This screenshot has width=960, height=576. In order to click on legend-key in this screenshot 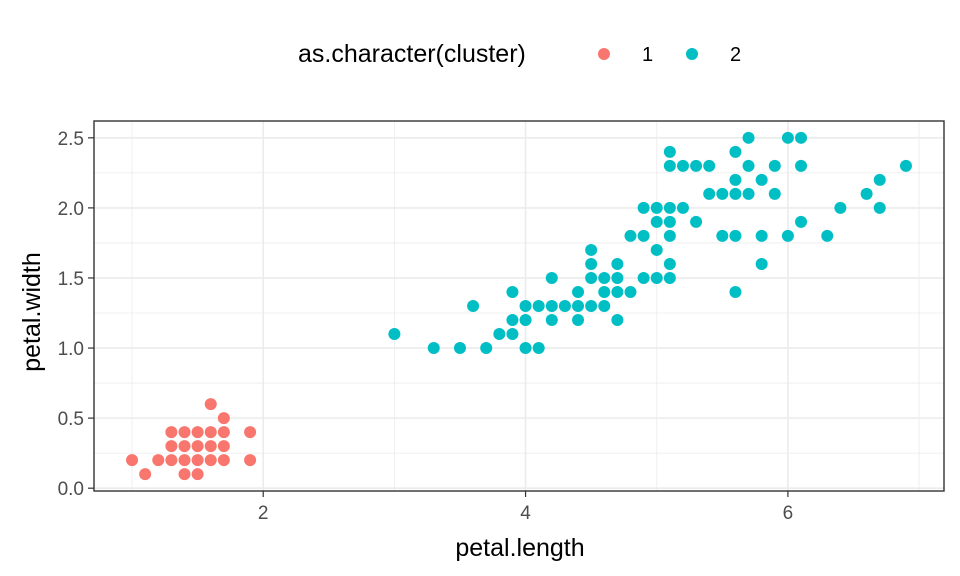, I will do `click(604, 54)`.